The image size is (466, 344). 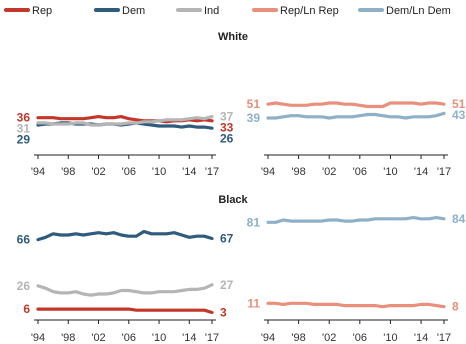 What do you see at coordinates (418, 11) in the screenshot?
I see `legend-label-dem_lean: Dem/Ln Dem` at bounding box center [418, 11].